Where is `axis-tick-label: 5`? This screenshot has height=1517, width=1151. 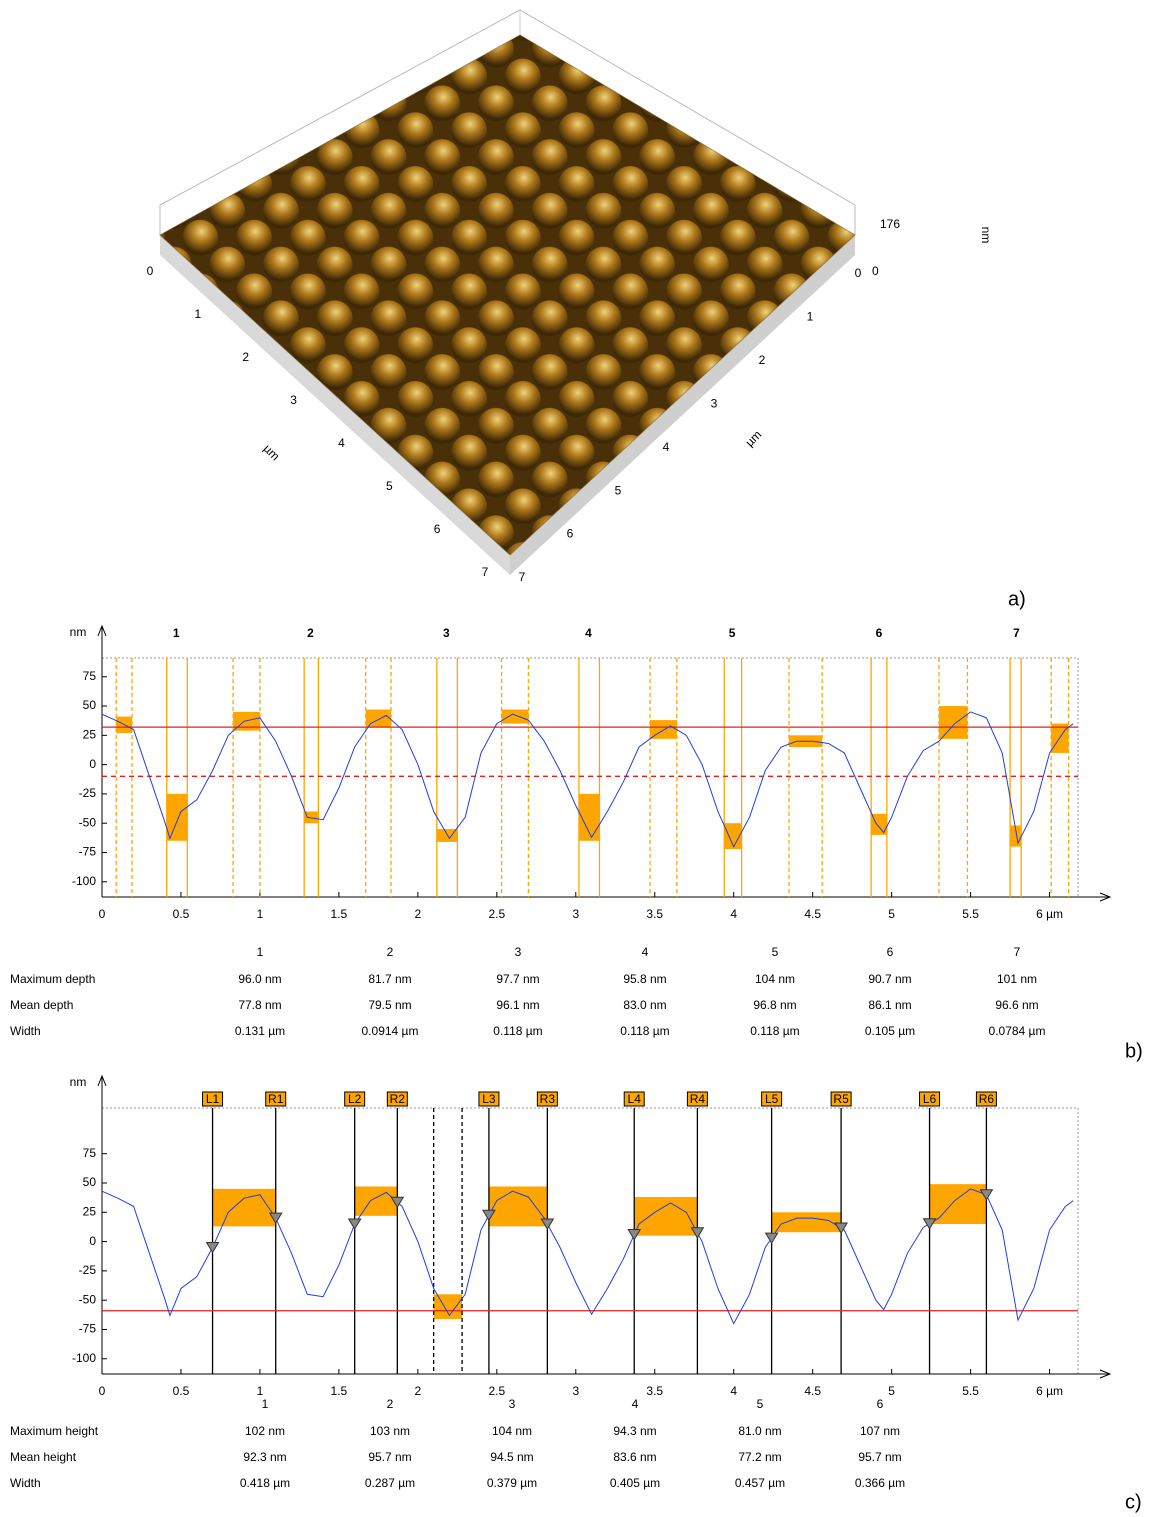
axis-tick-label: 5 is located at coordinates (618, 490).